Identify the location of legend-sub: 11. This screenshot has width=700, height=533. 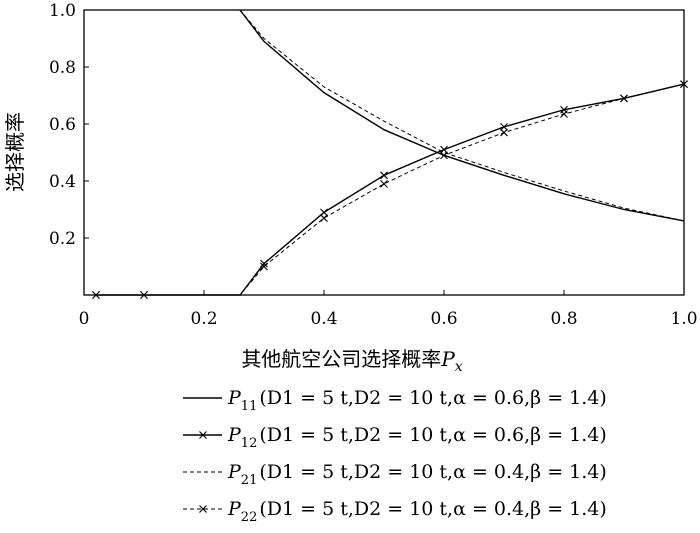
(249, 406).